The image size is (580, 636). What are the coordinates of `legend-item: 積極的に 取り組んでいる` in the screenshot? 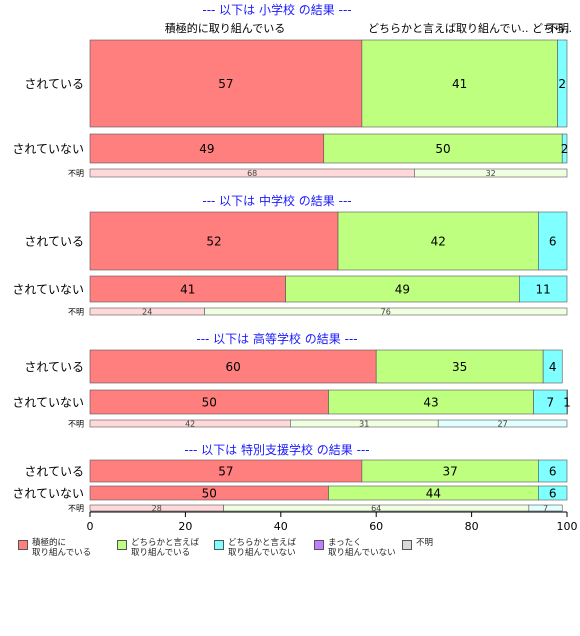 It's located at (54, 548).